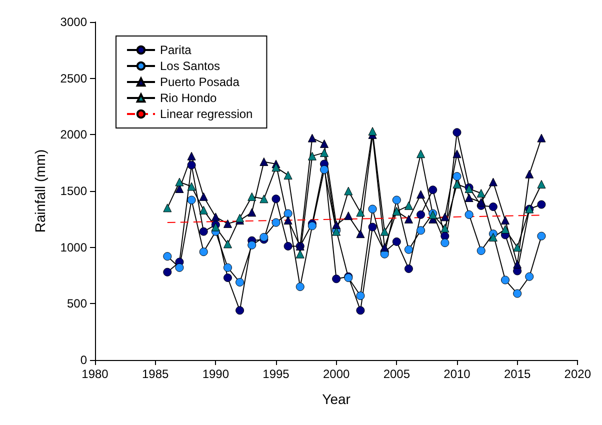  What do you see at coordinates (40, 191) in the screenshot?
I see `y-axis-title: Rainfall (mm)` at bounding box center [40, 191].